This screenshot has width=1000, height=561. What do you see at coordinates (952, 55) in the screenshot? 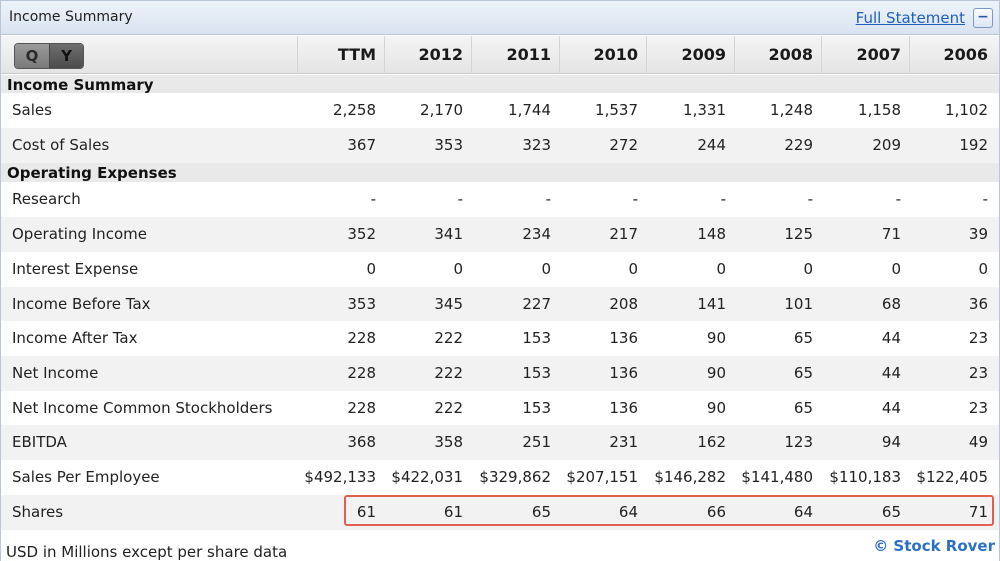
I see `column-header: 2006` at bounding box center [952, 55].